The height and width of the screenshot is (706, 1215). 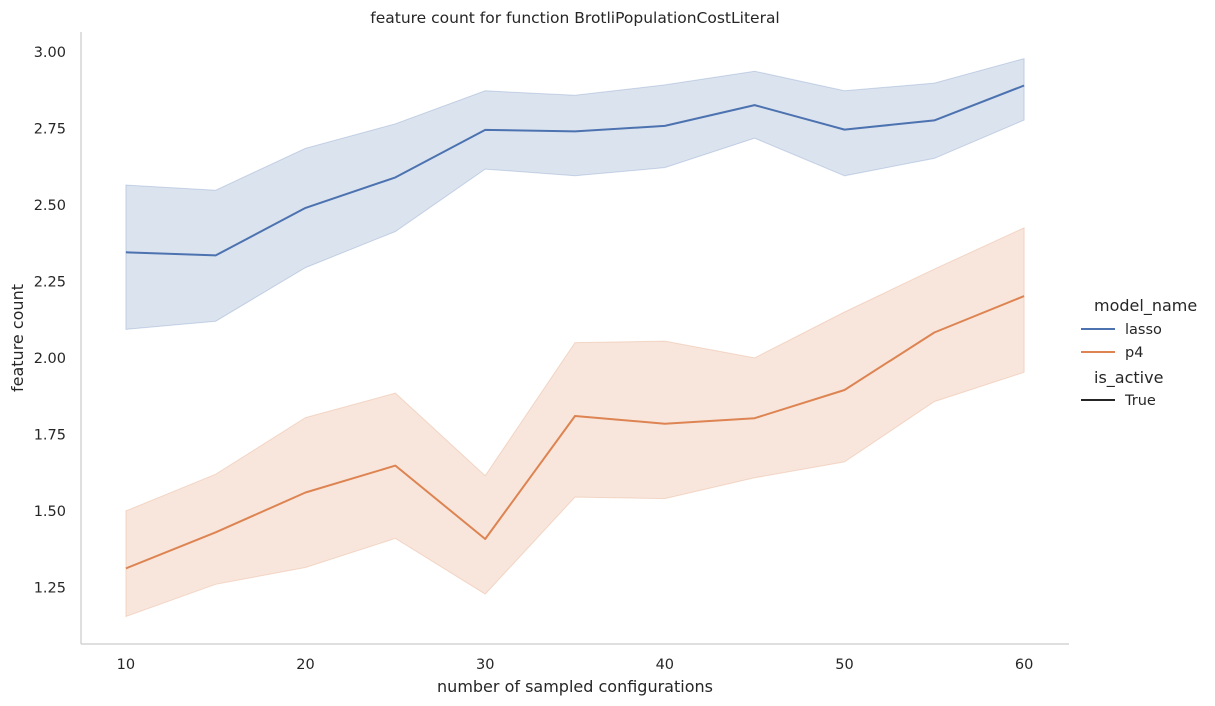 What do you see at coordinates (305, 665) in the screenshot?
I see `x-tick-label: 20` at bounding box center [305, 665].